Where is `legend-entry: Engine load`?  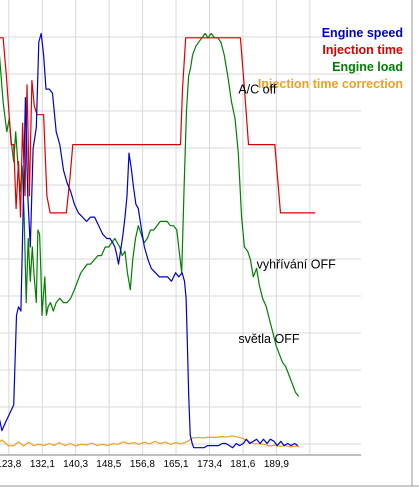
legend-entry: Engine load is located at coordinates (367, 67).